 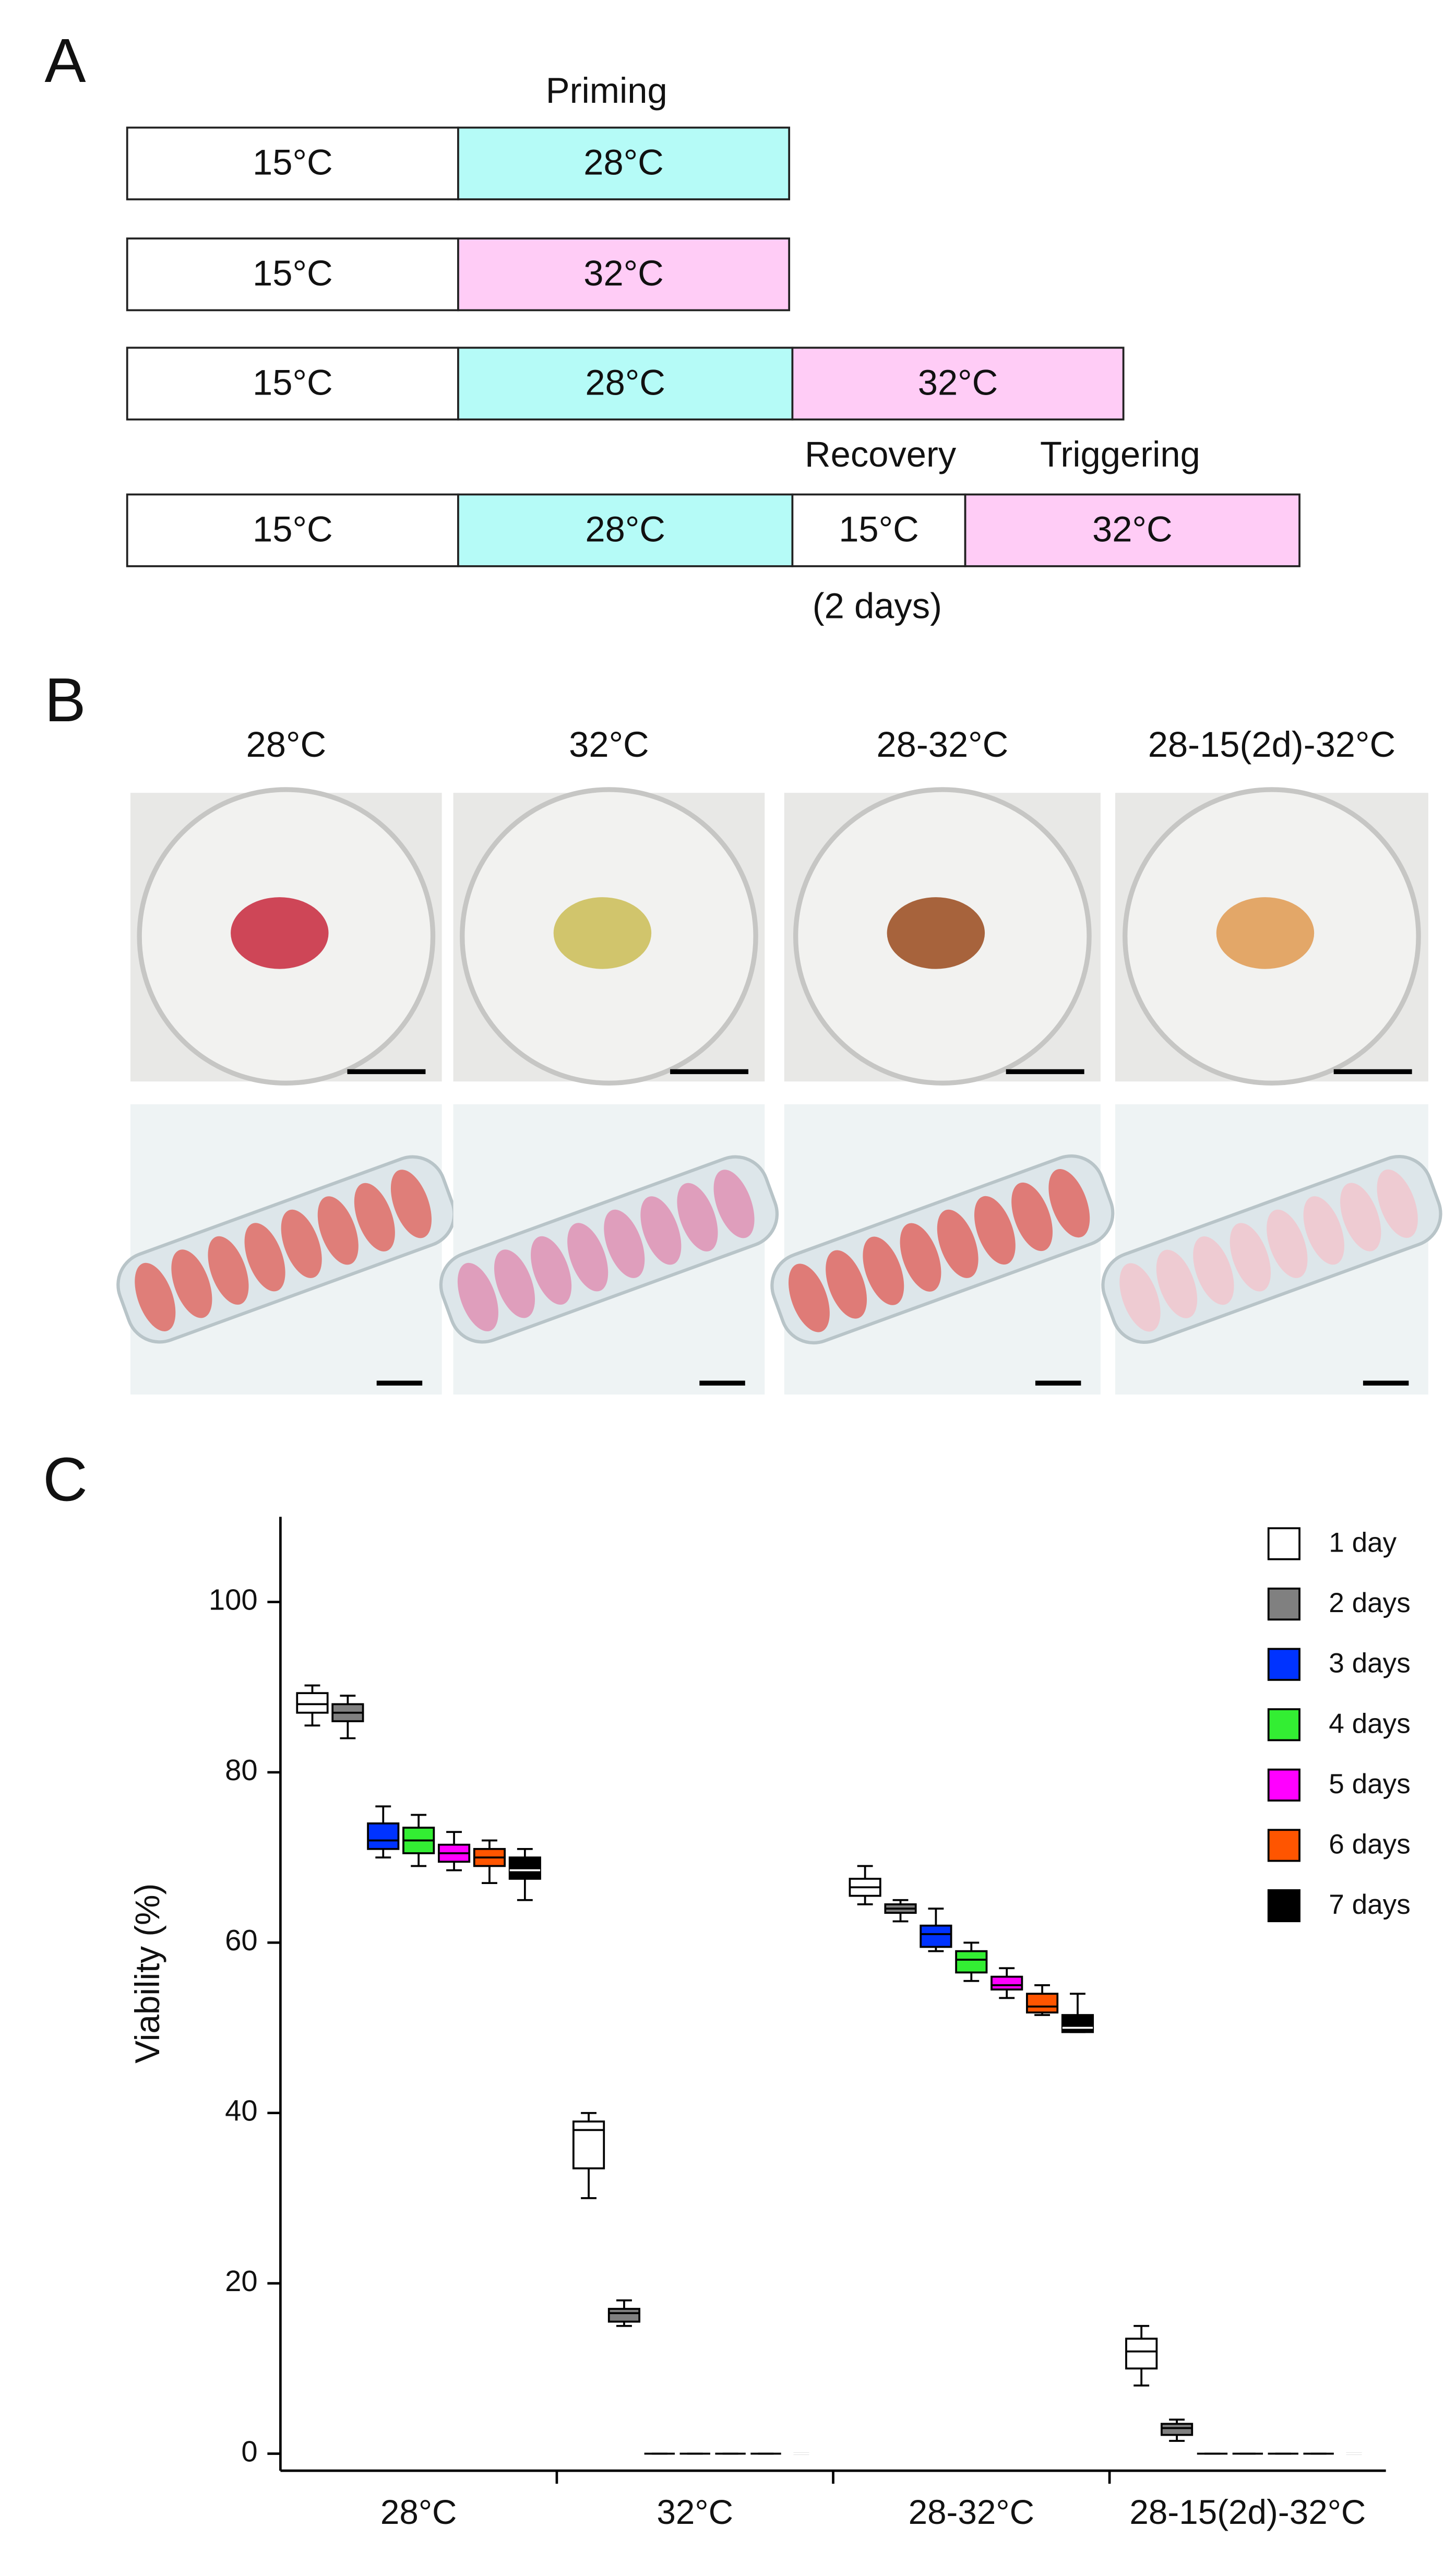 I want to click on x-tick-label: 28°C, so click(x=418, y=2512).